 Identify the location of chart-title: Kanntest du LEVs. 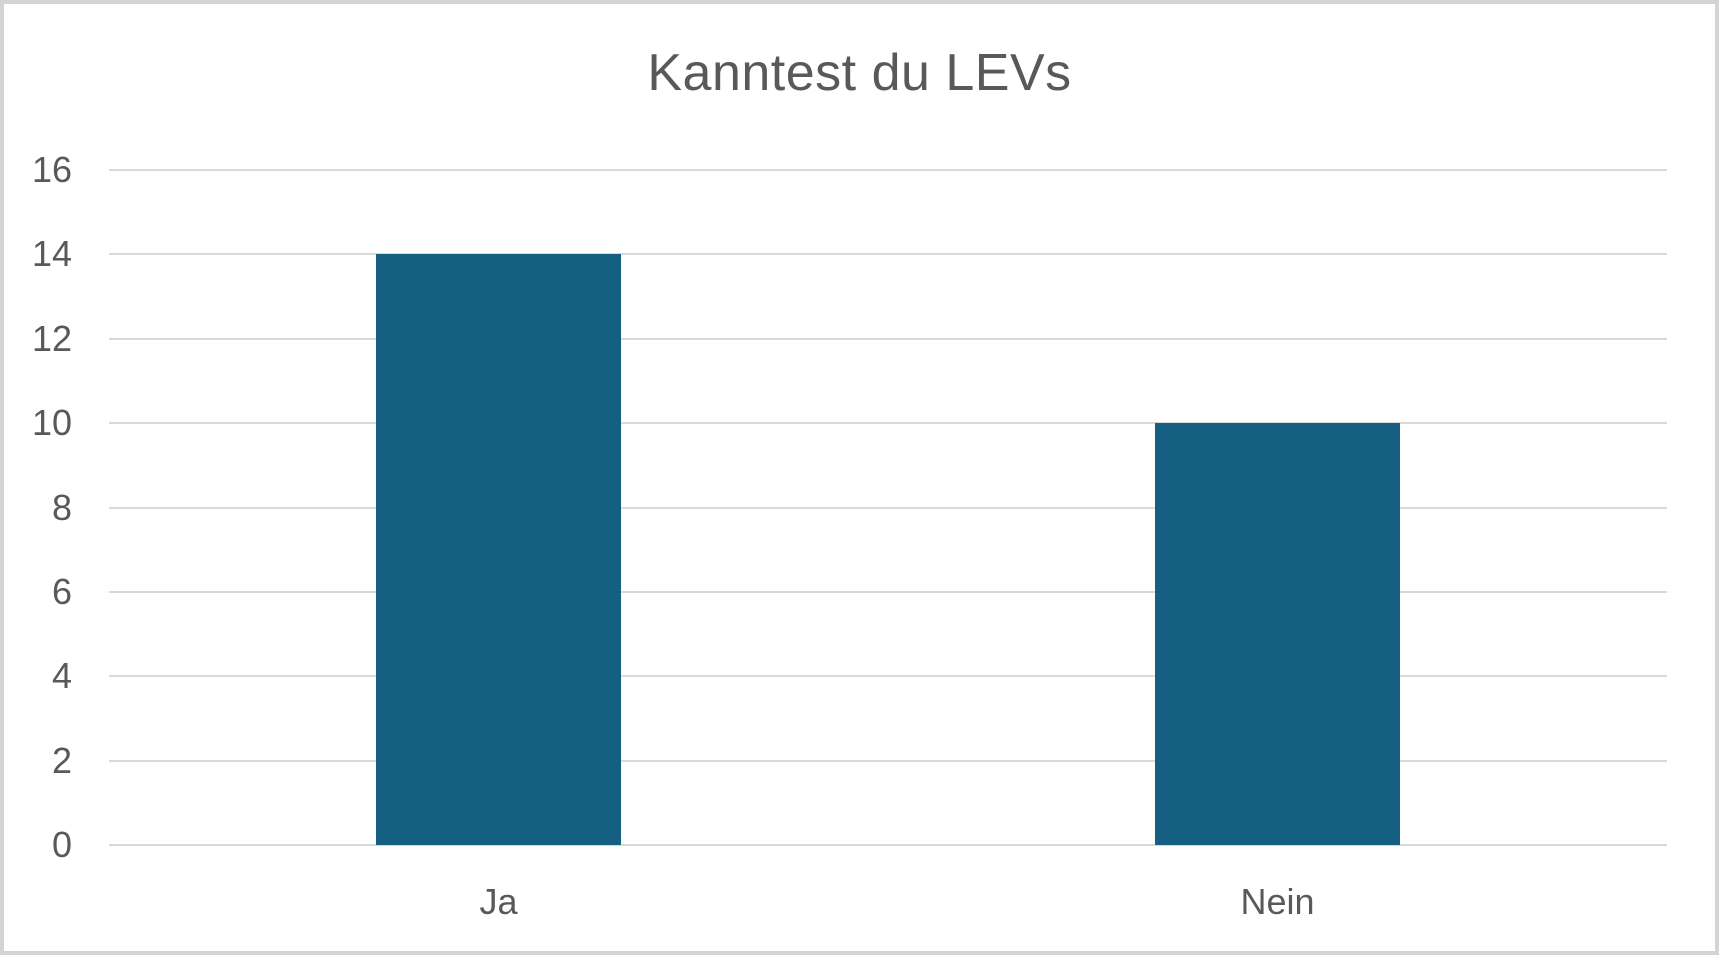
(859, 73).